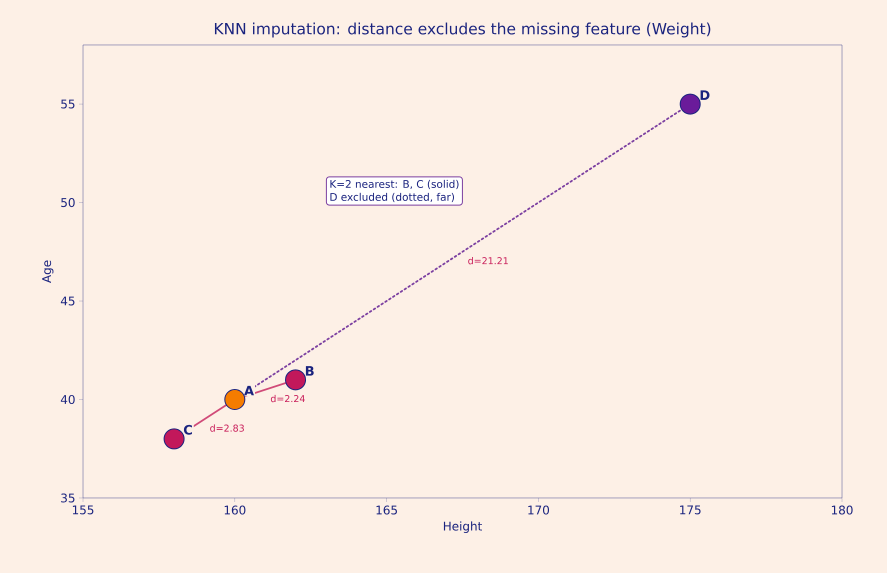 This screenshot has width=887, height=573. What do you see at coordinates (462, 30) in the screenshot?
I see `chart-title: KNN imputation: distance excludes the missing feature (Weight)` at bounding box center [462, 30].